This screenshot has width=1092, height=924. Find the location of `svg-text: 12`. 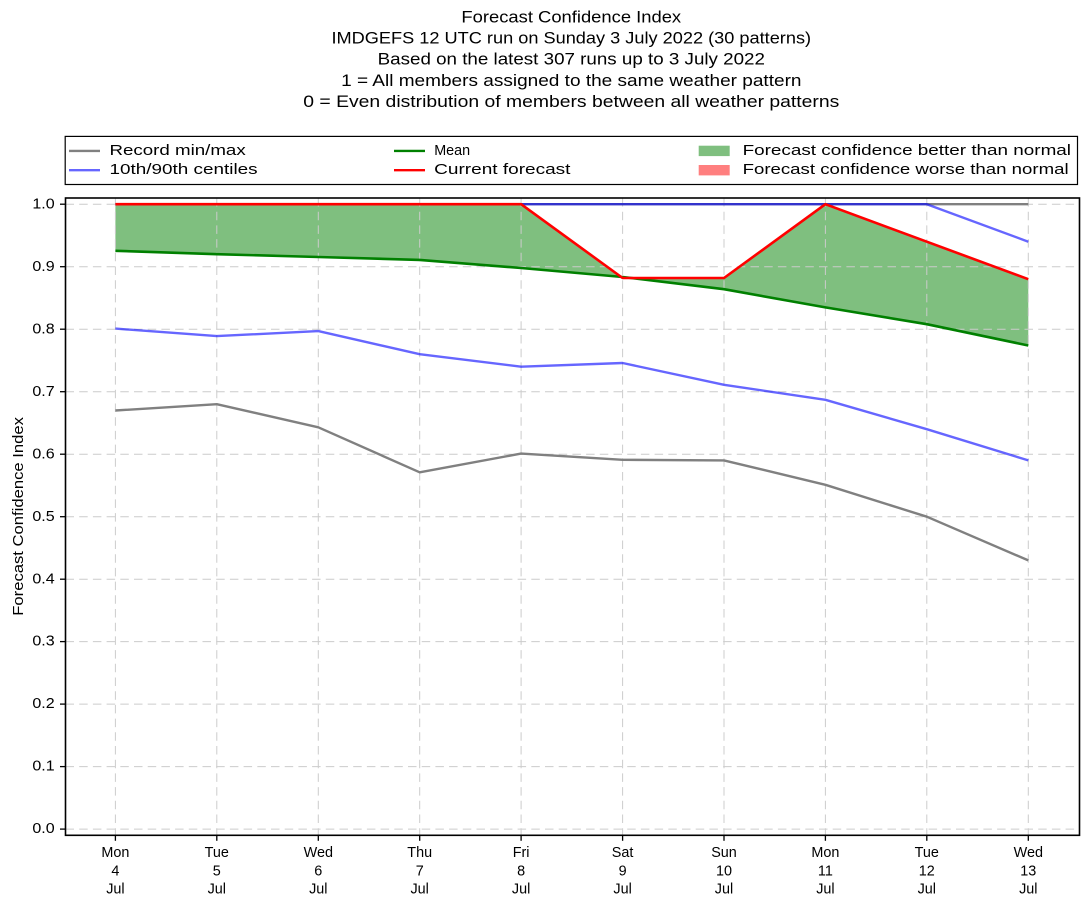

svg-text: 12 is located at coordinates (927, 871).